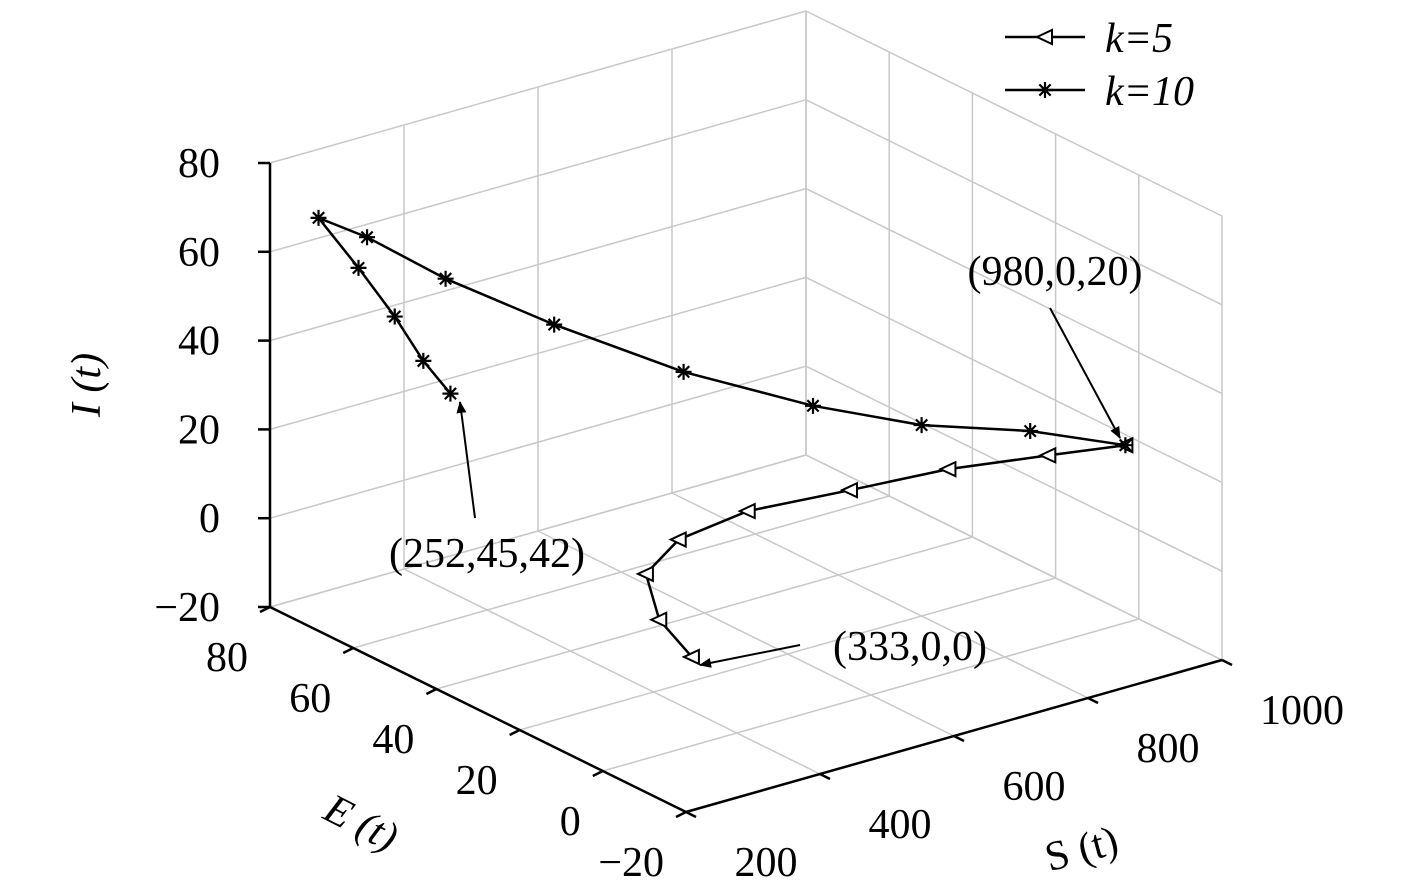  I want to click on z-tick-label: 40, so click(199, 342).